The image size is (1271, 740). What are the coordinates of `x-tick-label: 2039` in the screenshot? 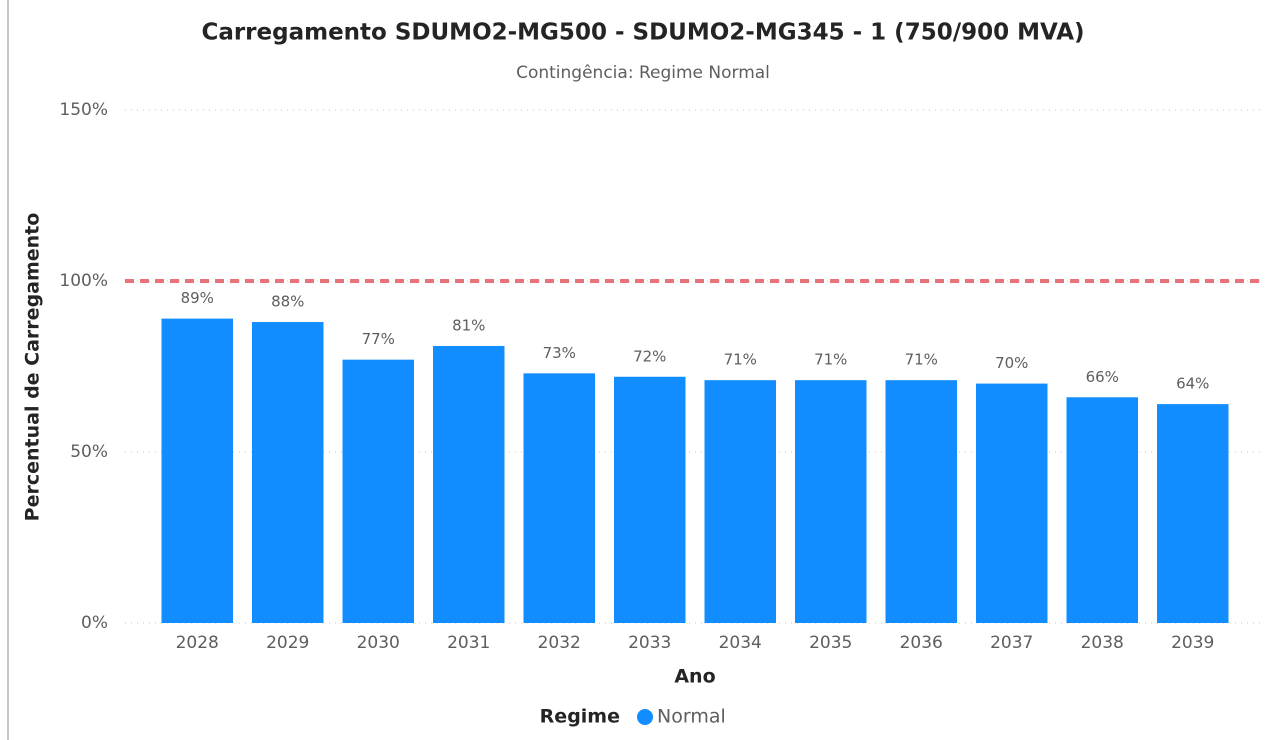 It's located at (1192, 643).